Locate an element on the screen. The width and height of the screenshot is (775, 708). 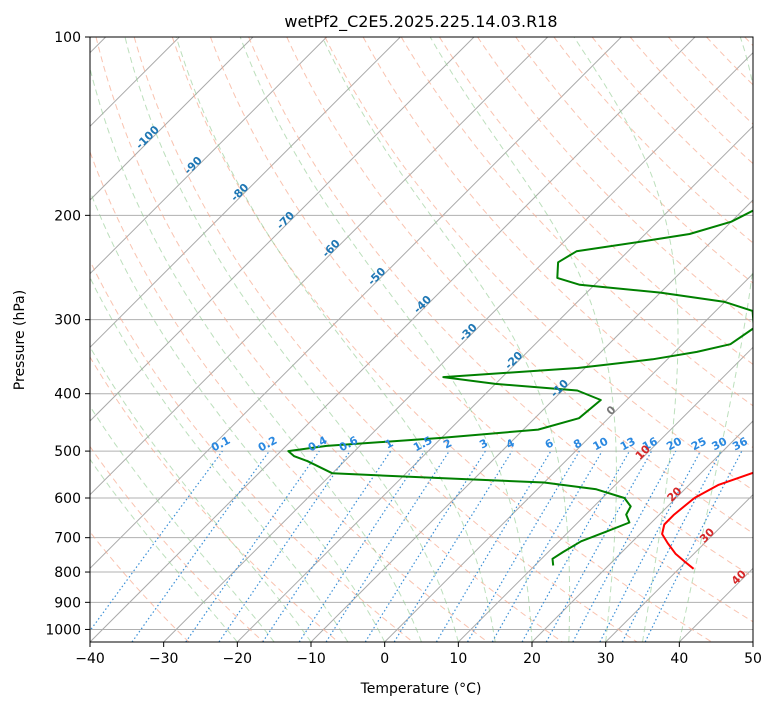
x-tick-label: −30 is located at coordinates (164, 659).